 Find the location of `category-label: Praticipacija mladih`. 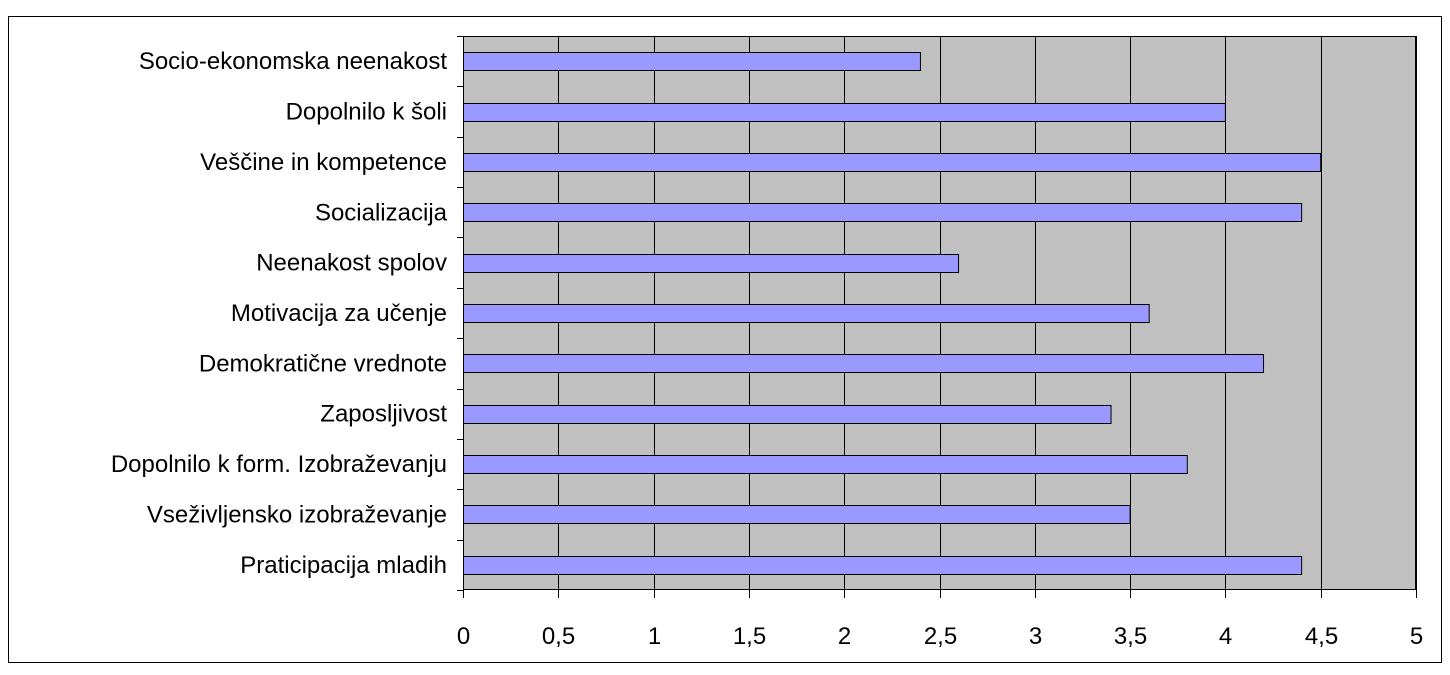

category-label: Praticipacija mladih is located at coordinates (343, 565).